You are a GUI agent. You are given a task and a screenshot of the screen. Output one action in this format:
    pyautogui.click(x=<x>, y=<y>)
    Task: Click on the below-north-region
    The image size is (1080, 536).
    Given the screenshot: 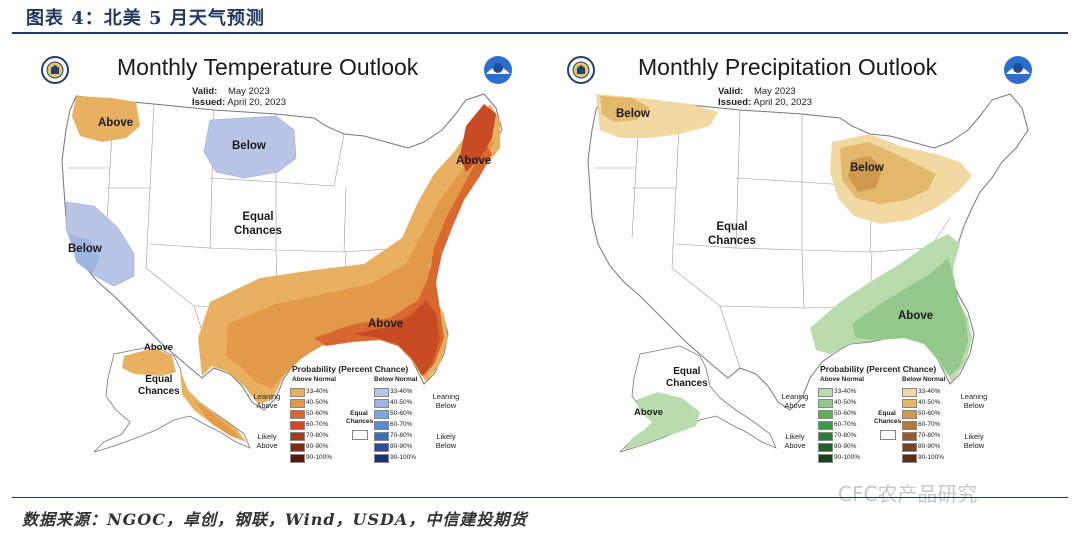 What is the action you would take?
    pyautogui.click(x=250, y=147)
    